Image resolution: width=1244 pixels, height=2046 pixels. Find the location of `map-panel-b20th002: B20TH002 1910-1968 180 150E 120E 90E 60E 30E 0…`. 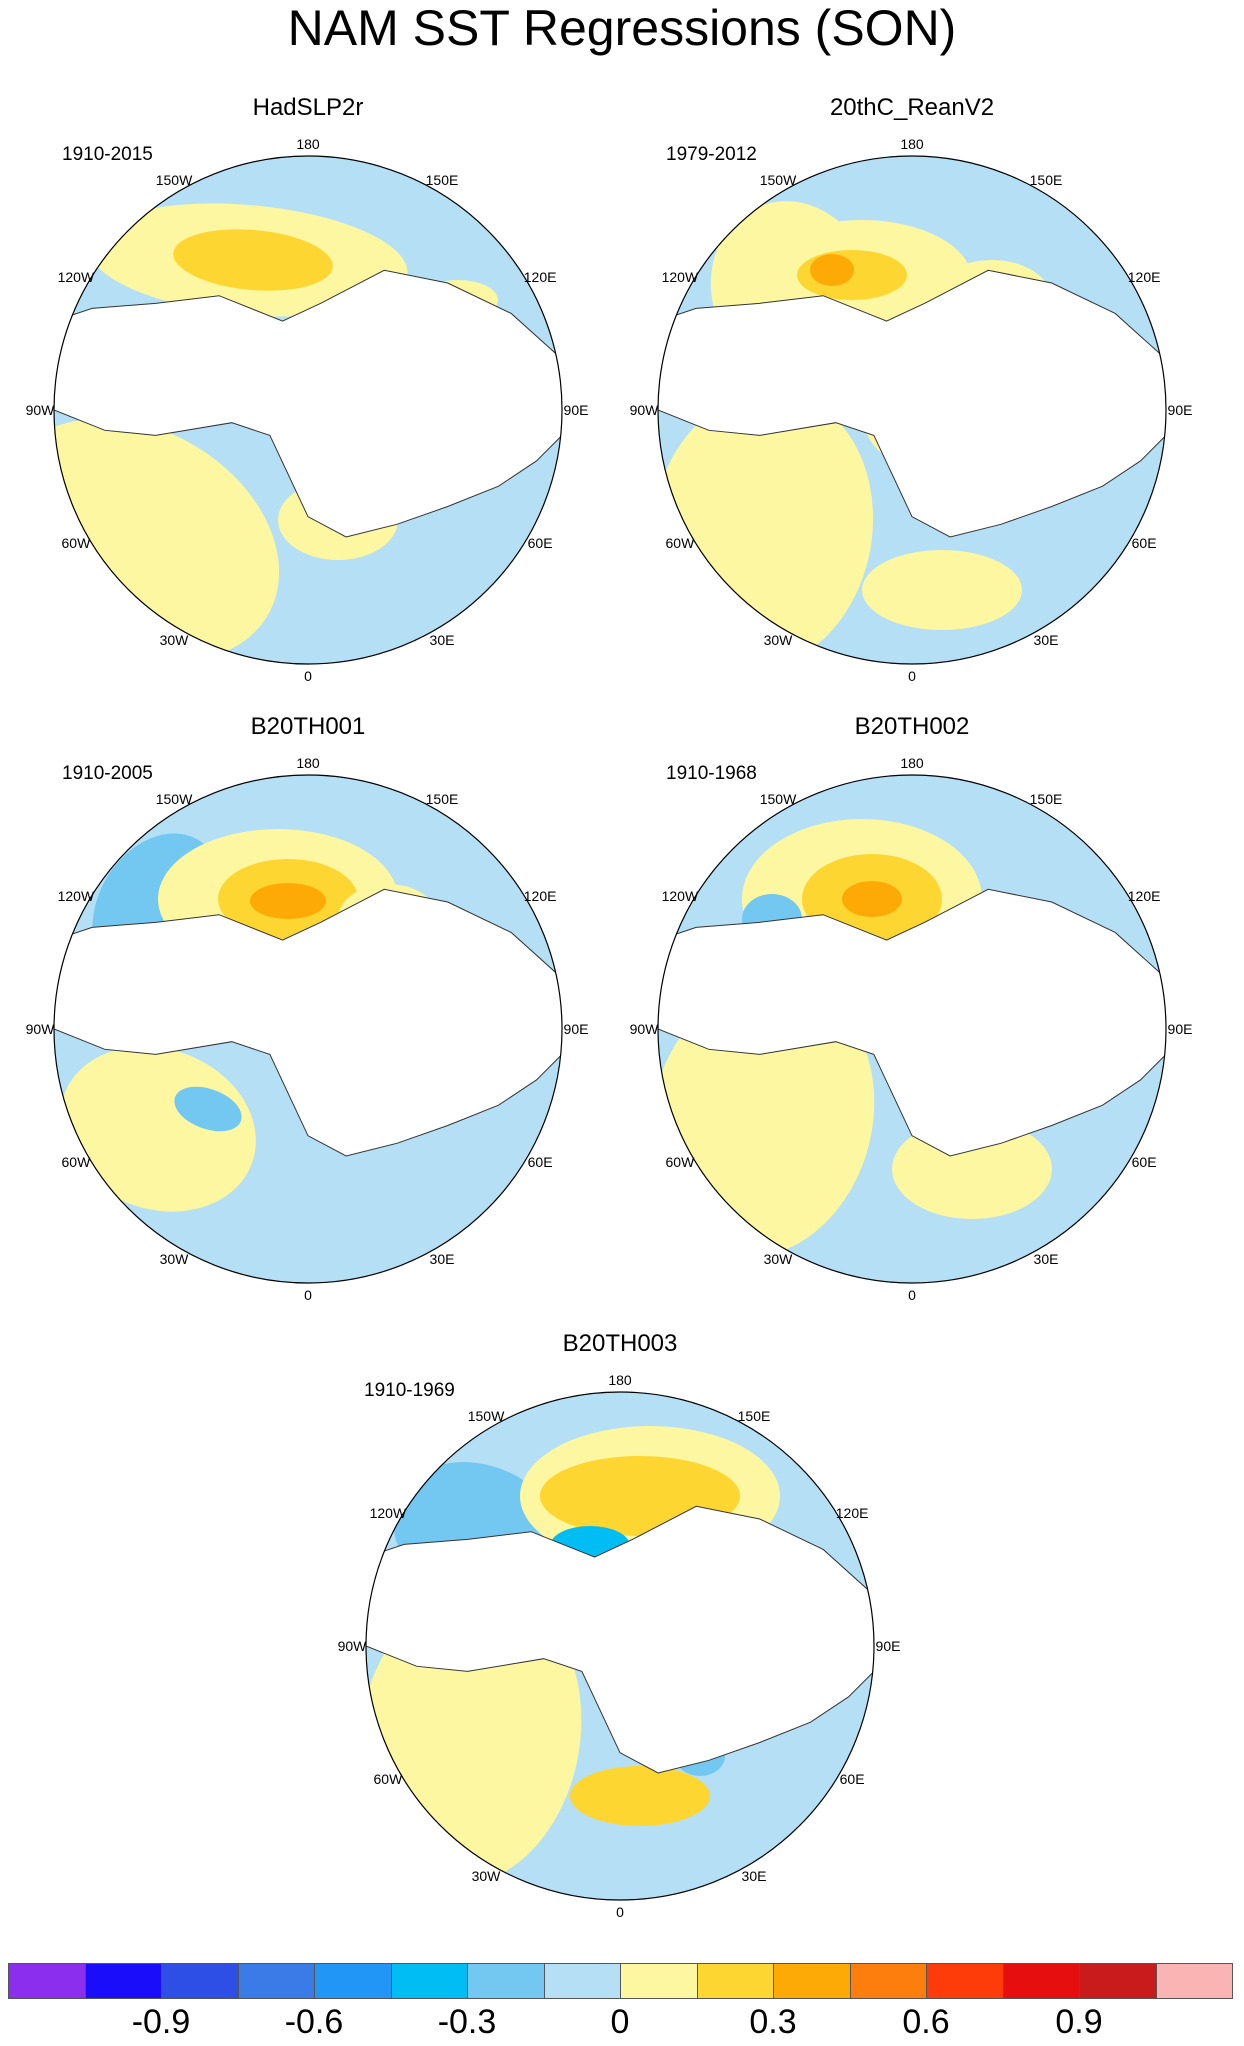

map-panel-b20th002: B20TH002 1910-1968 180 150E 120E 90E 60E 30E 0… is located at coordinates (911, 1008).